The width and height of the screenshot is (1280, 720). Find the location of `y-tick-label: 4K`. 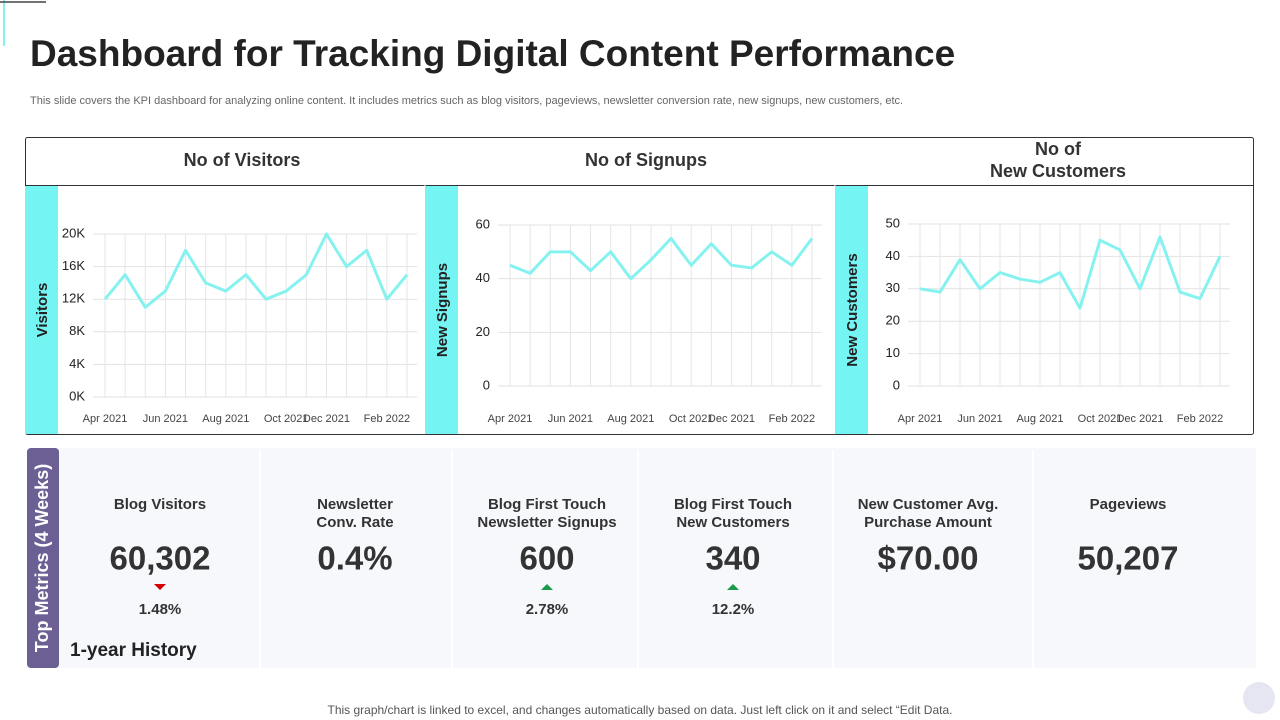

y-tick-label: 4K is located at coordinates (77, 363).